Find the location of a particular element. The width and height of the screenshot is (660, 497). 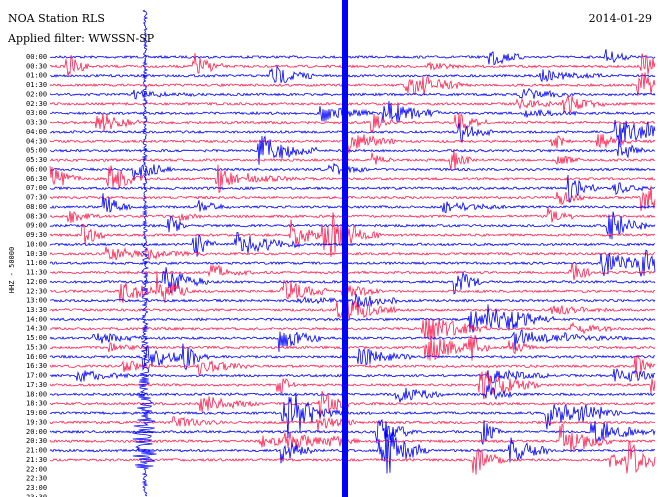

filter-label: Applied filter: WWSSN-SP is located at coordinates (81, 38).